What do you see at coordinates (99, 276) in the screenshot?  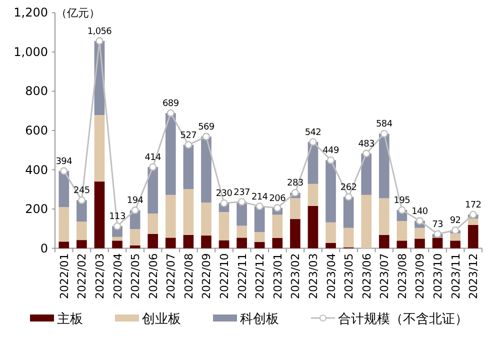 I see `x-tick-label: 2022/03` at bounding box center [99, 276].